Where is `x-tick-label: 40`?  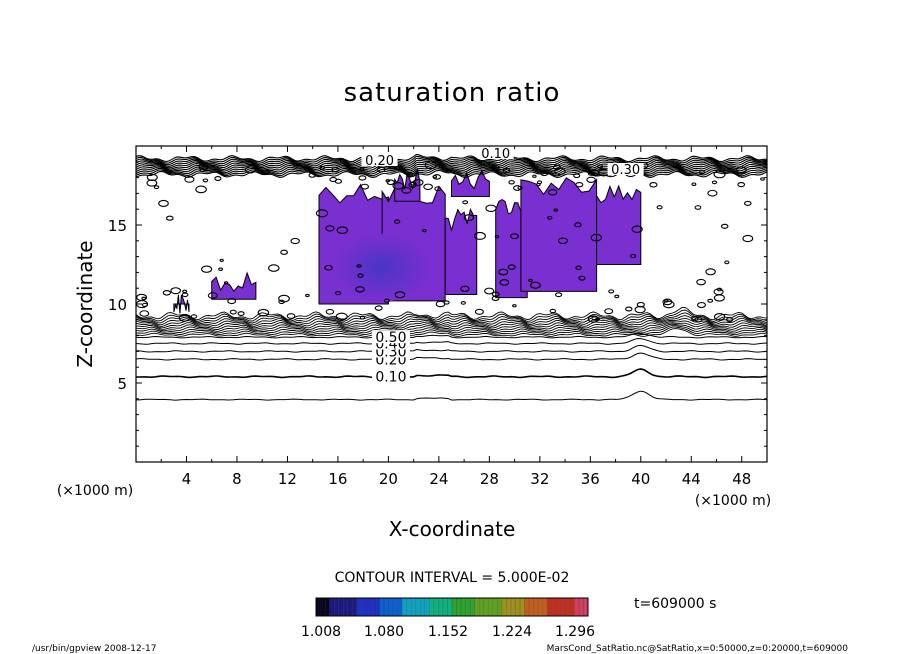
x-tick-label: 40 is located at coordinates (640, 479).